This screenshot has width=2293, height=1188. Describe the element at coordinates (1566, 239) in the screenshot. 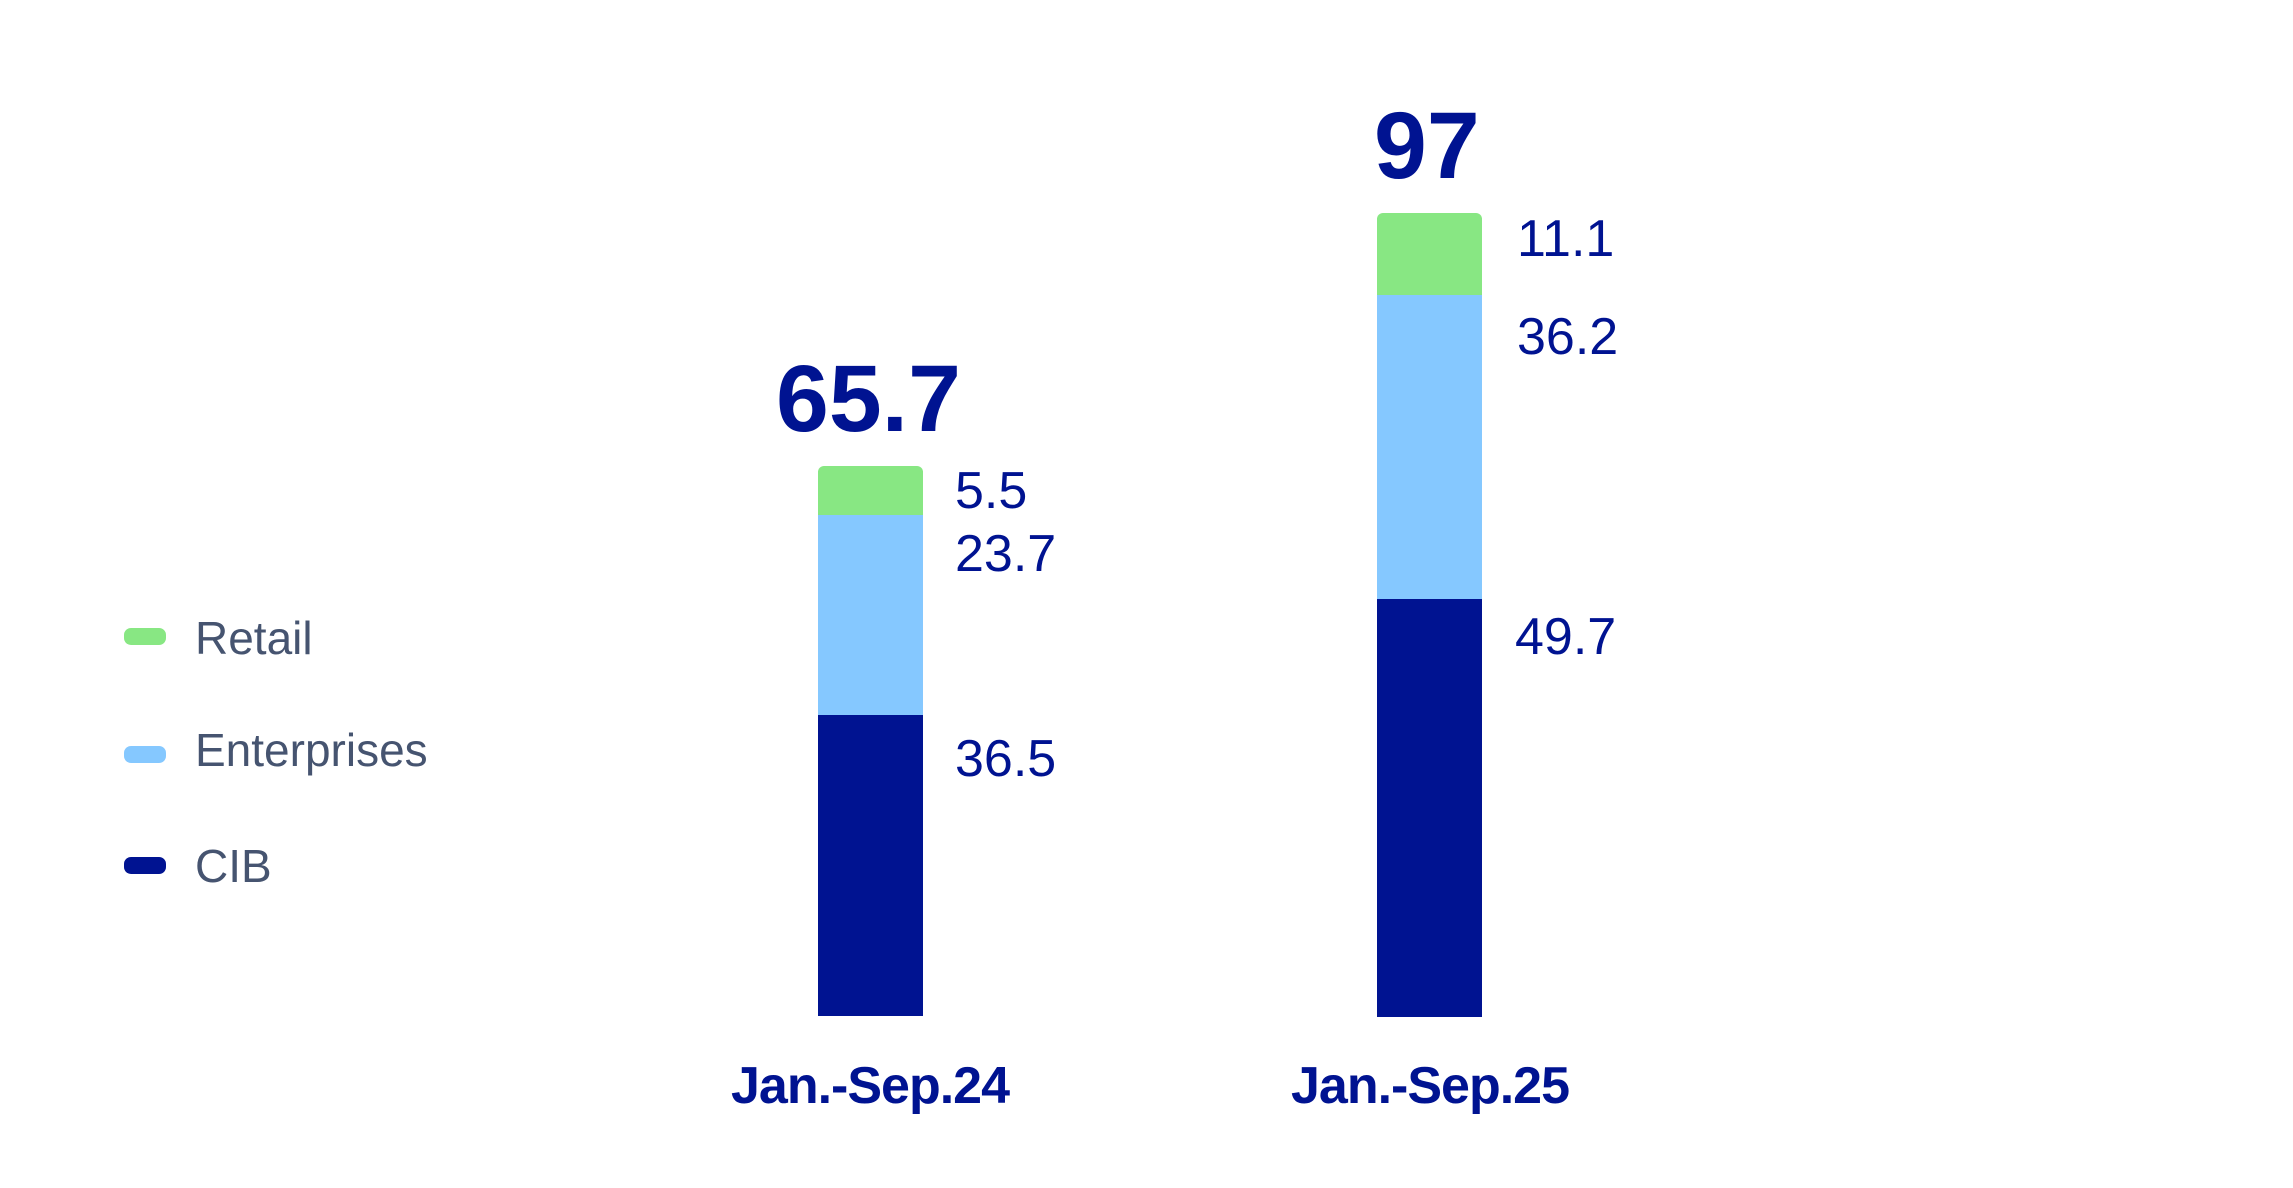

I see `segment-value-retail: 11.1` at that location.